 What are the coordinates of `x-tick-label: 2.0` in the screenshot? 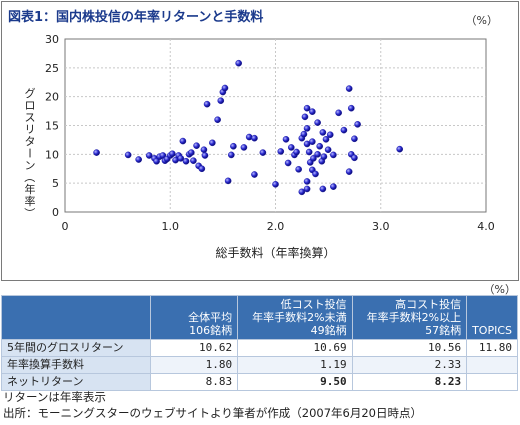 It's located at (276, 226).